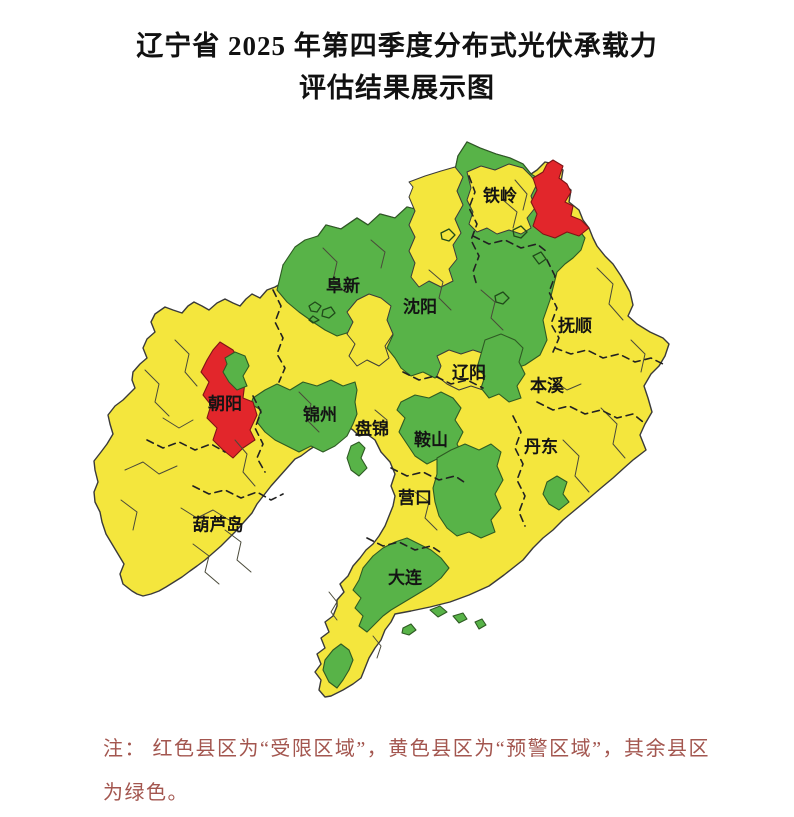  Describe the element at coordinates (541, 447) in the screenshot. I see `city-label-丹东: 丹东` at that location.